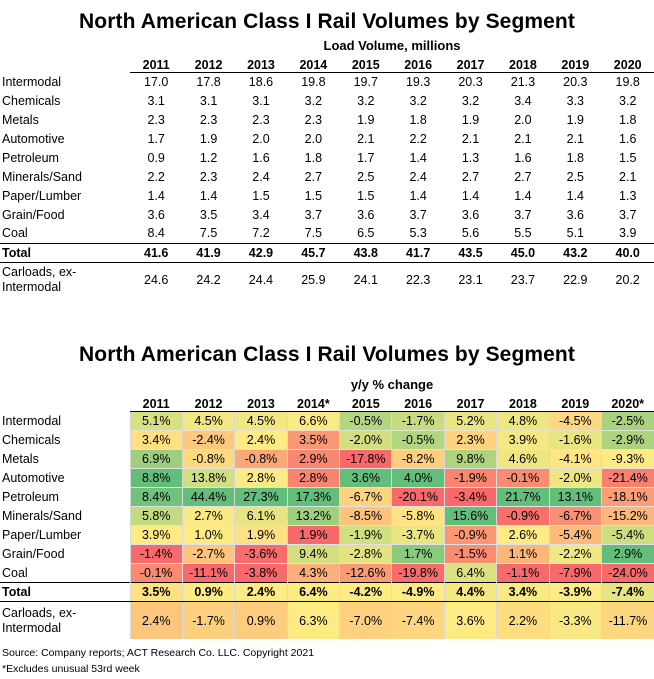 The image size is (654, 679). Describe the element at coordinates (156, 138) in the screenshot. I see `volume-cell: 1.7` at that location.